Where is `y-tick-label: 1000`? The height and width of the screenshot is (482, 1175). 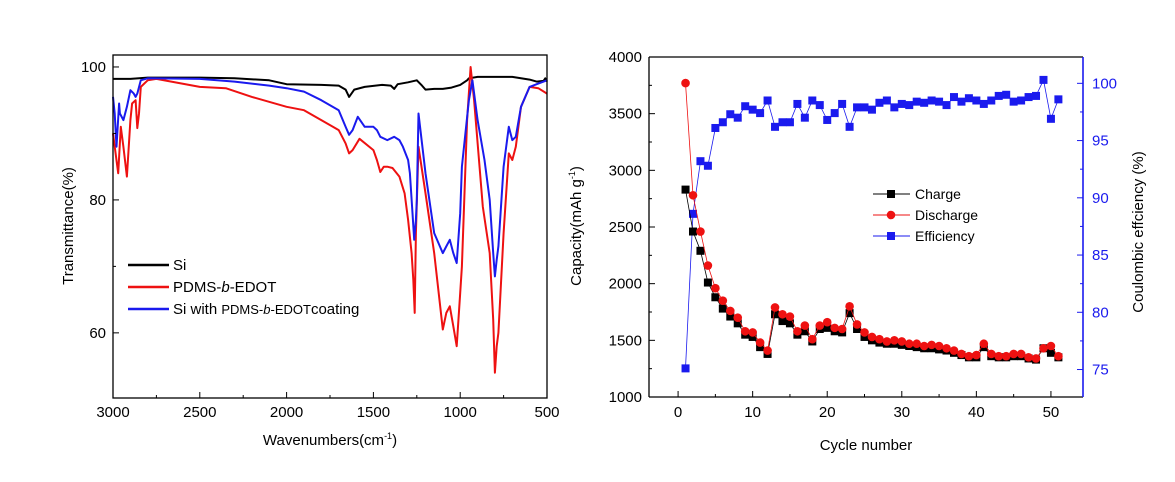 y-tick-label: 1000 is located at coordinates (625, 397).